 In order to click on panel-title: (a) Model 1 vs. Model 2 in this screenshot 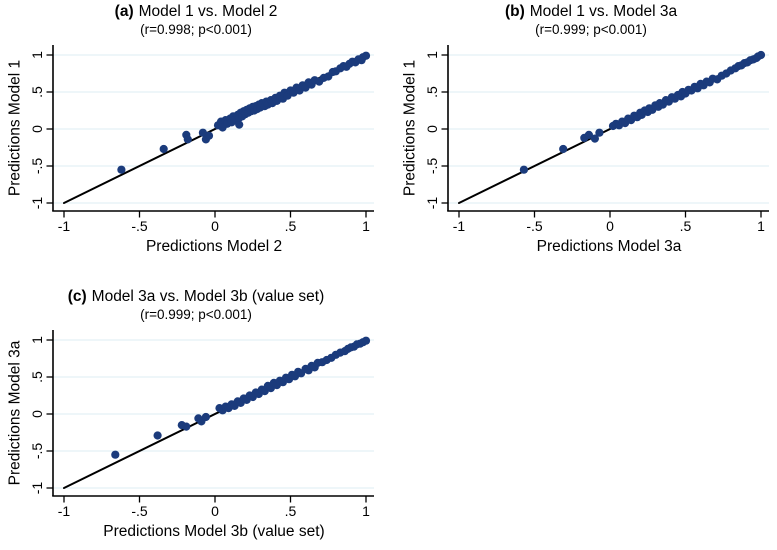, I will do `click(196, 11)`.